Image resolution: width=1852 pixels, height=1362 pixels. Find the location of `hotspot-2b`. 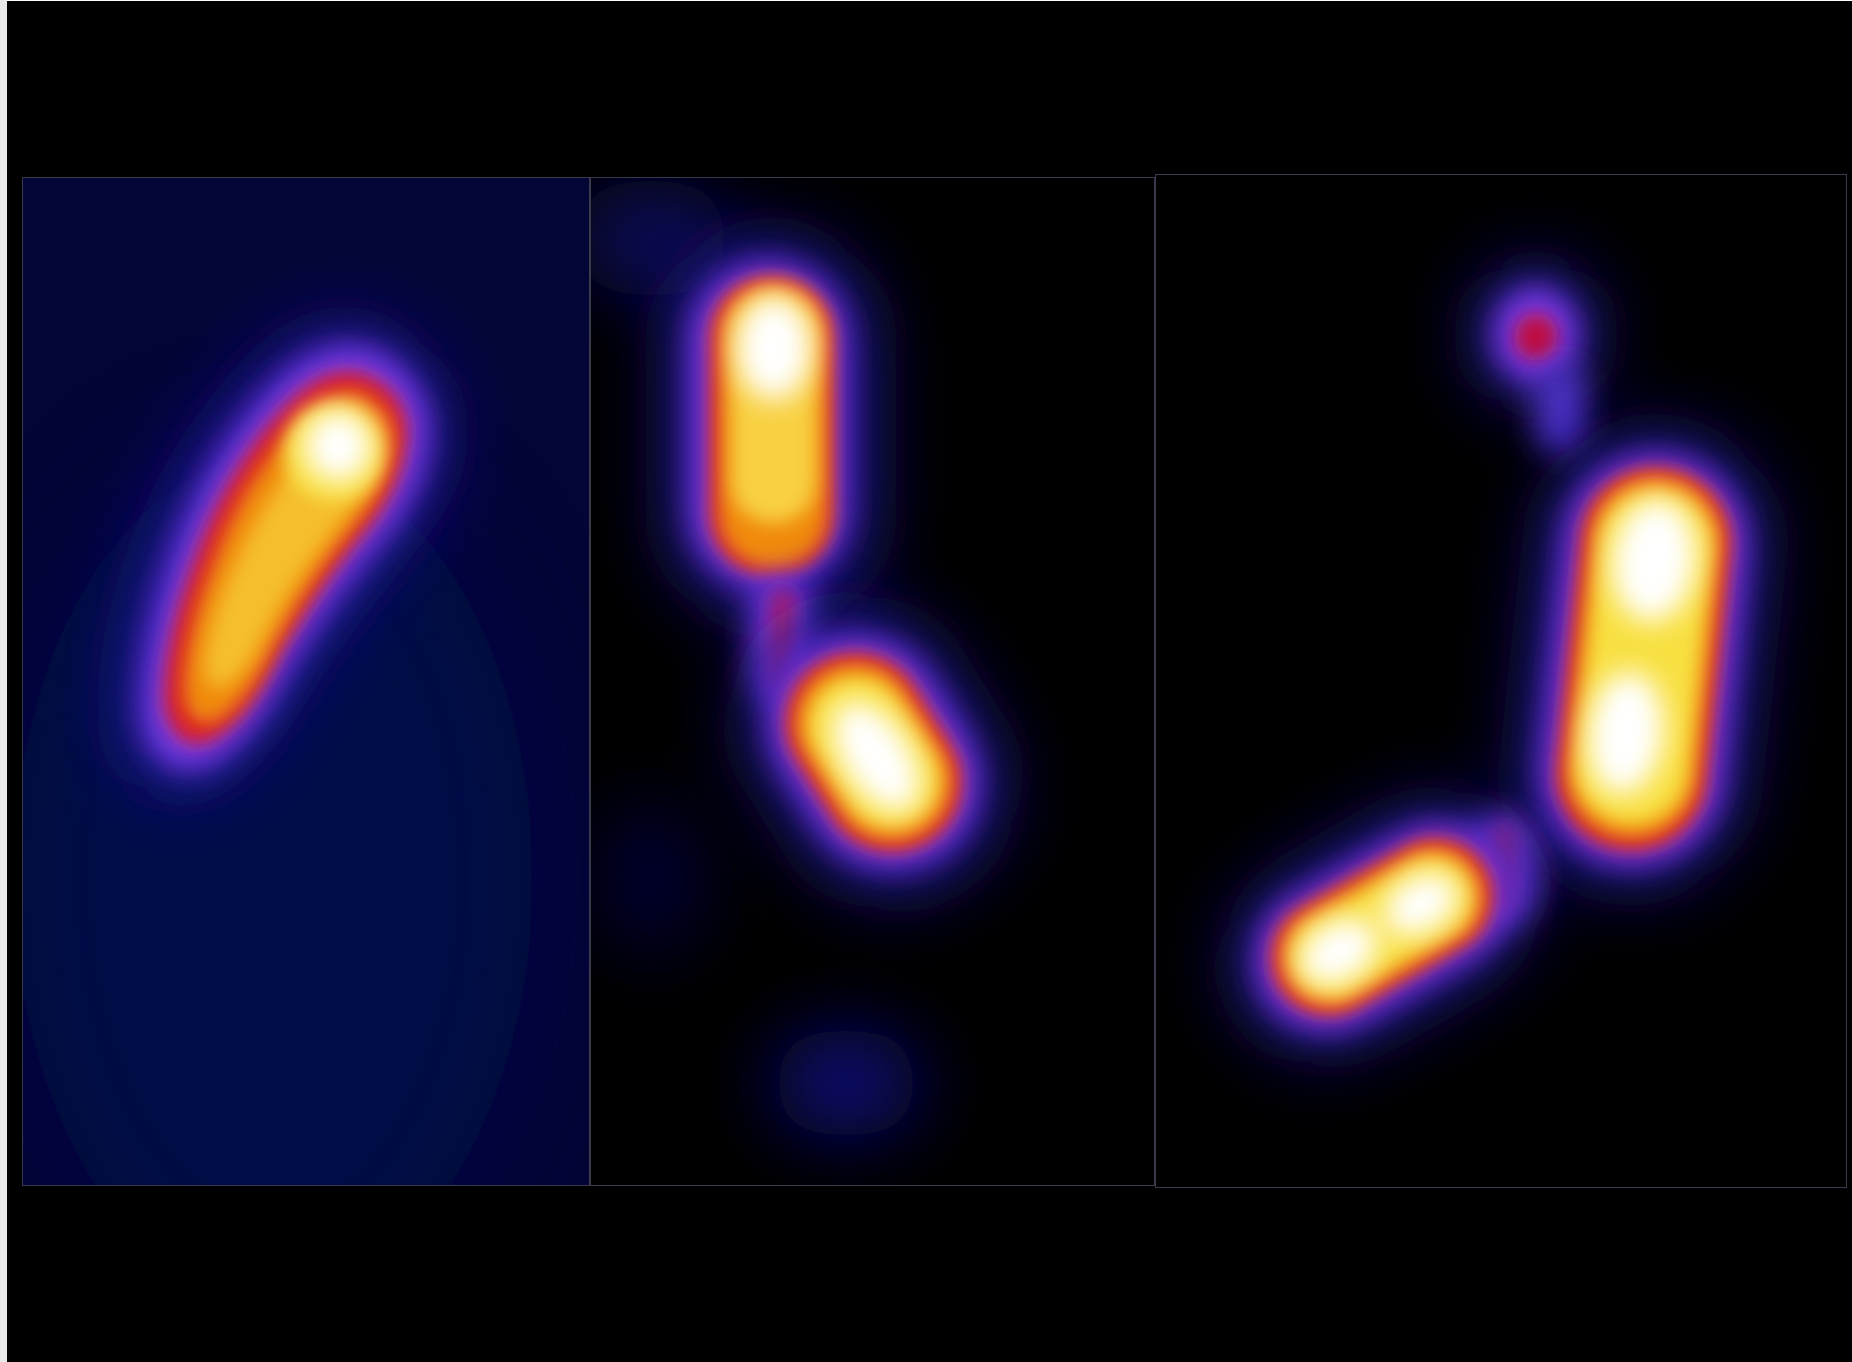

hotspot-2b is located at coordinates (873, 752).